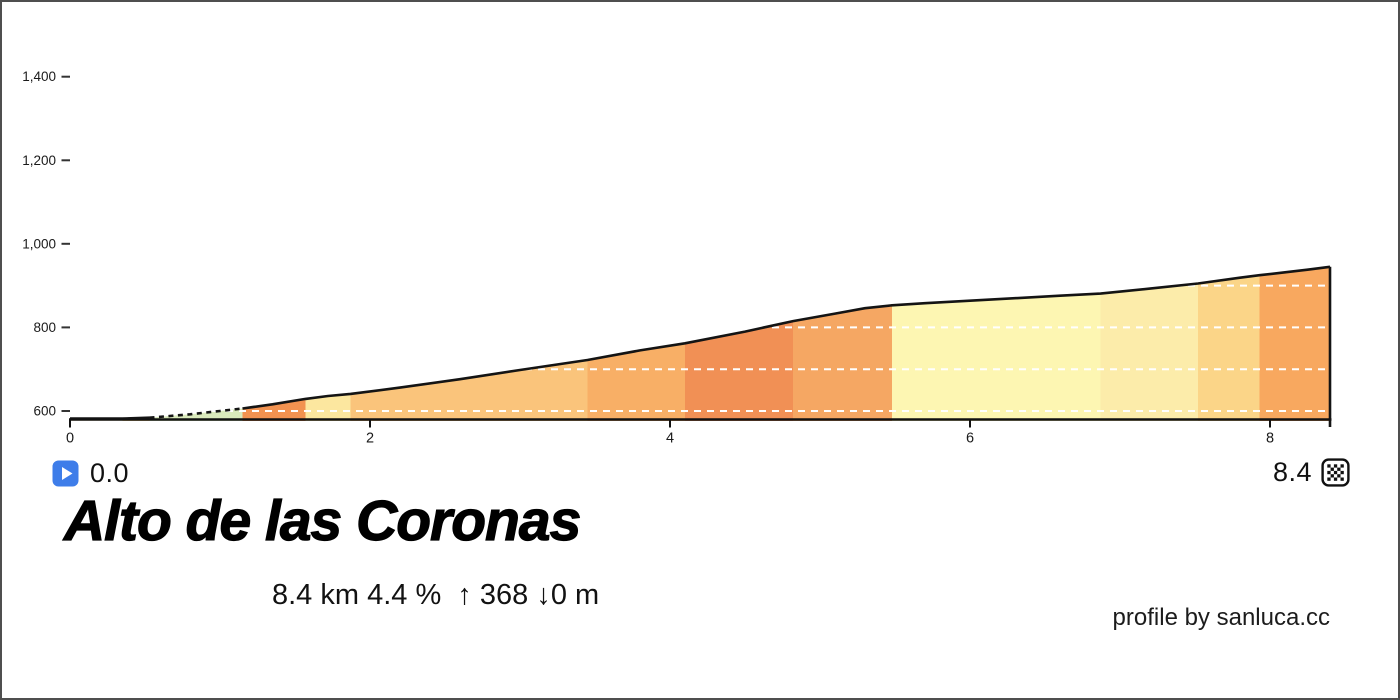 This screenshot has height=700, width=1400. I want to click on x-tick-label: 2, so click(370, 439).